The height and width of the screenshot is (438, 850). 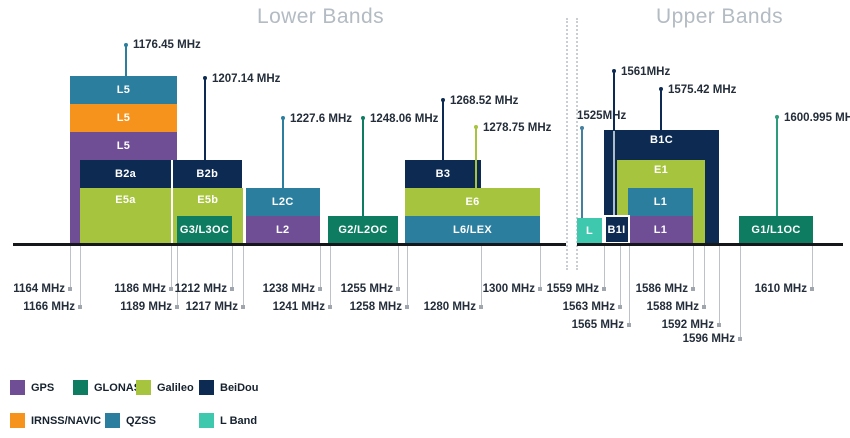 I want to click on band-e5a-label: E5a, so click(x=125, y=200).